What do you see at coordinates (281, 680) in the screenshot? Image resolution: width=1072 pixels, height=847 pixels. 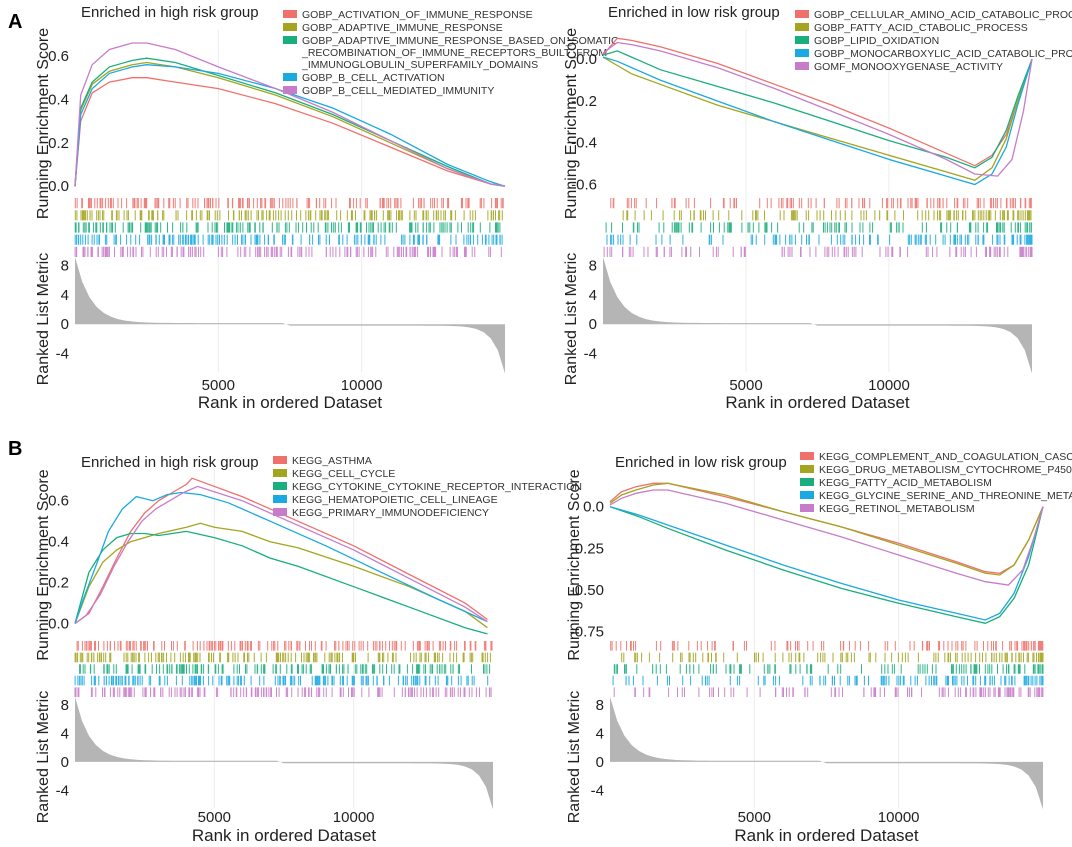 I see `hit-ticks-kegg-hematopoietic-cell-lineage` at bounding box center [281, 680].